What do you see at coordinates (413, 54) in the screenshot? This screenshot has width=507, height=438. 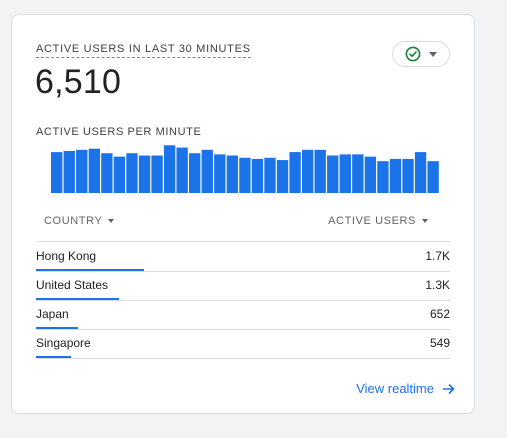 I see `check-circle-icon` at bounding box center [413, 54].